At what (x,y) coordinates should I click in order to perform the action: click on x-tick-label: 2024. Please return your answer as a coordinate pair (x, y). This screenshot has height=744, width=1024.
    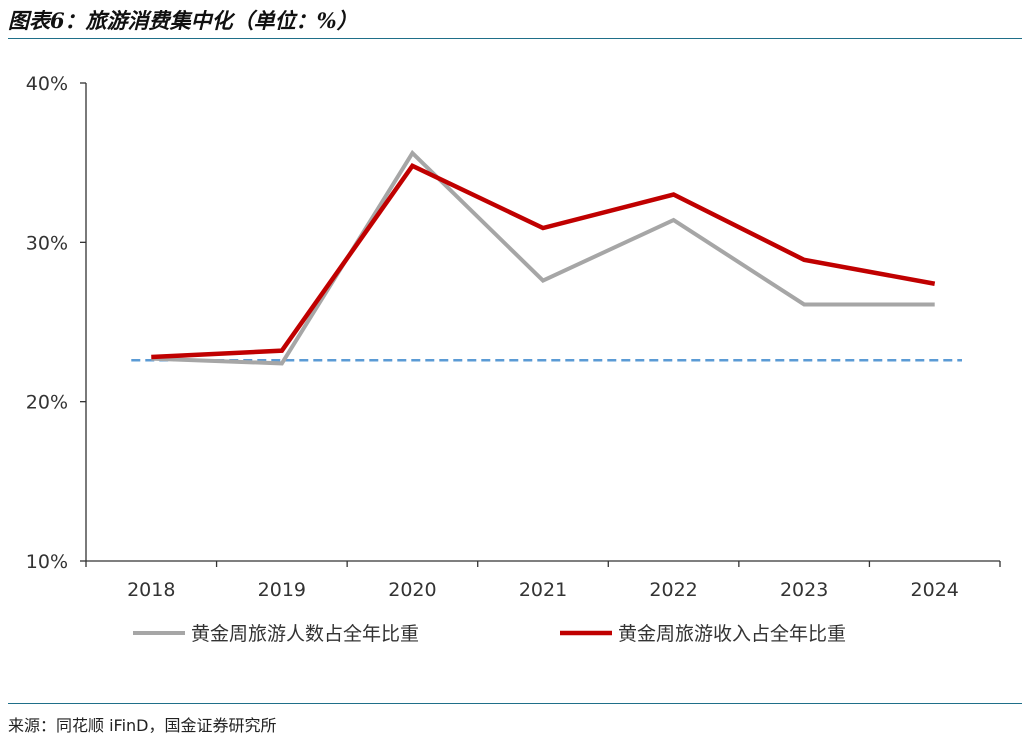
    Looking at the image, I should click on (935, 590).